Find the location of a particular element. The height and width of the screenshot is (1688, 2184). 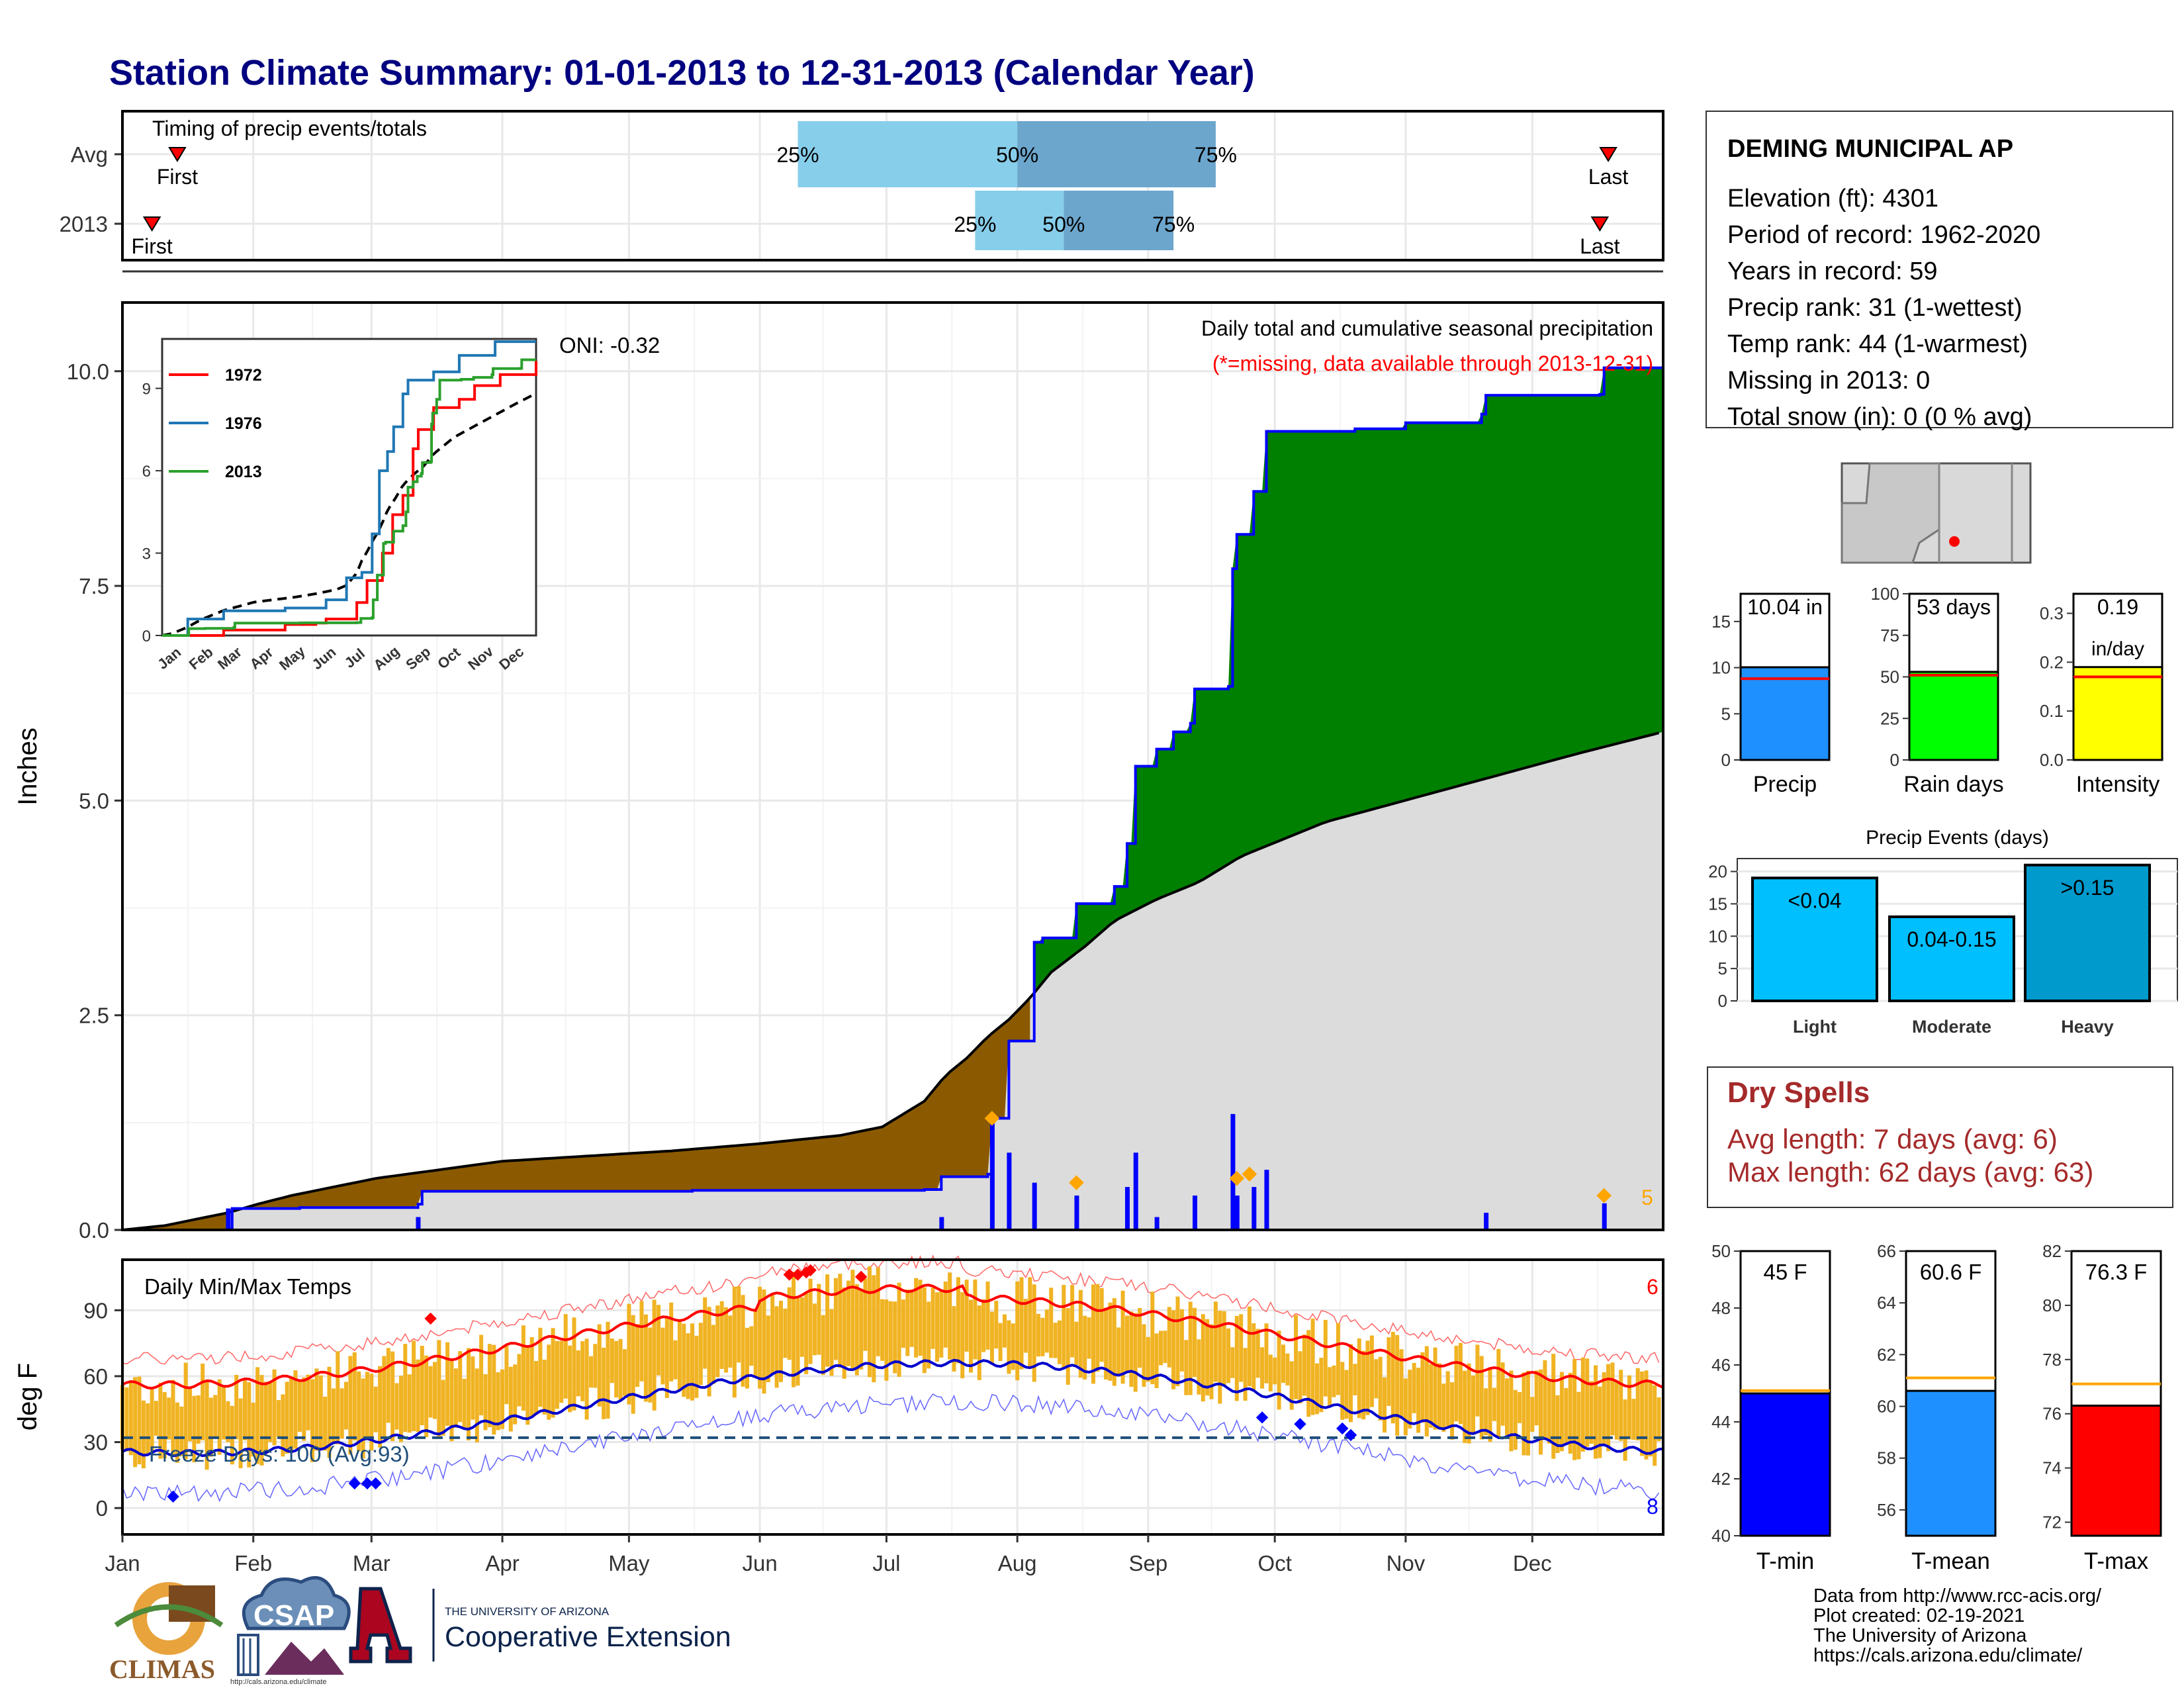

temp-panel-frame is located at coordinates (893, 1397).